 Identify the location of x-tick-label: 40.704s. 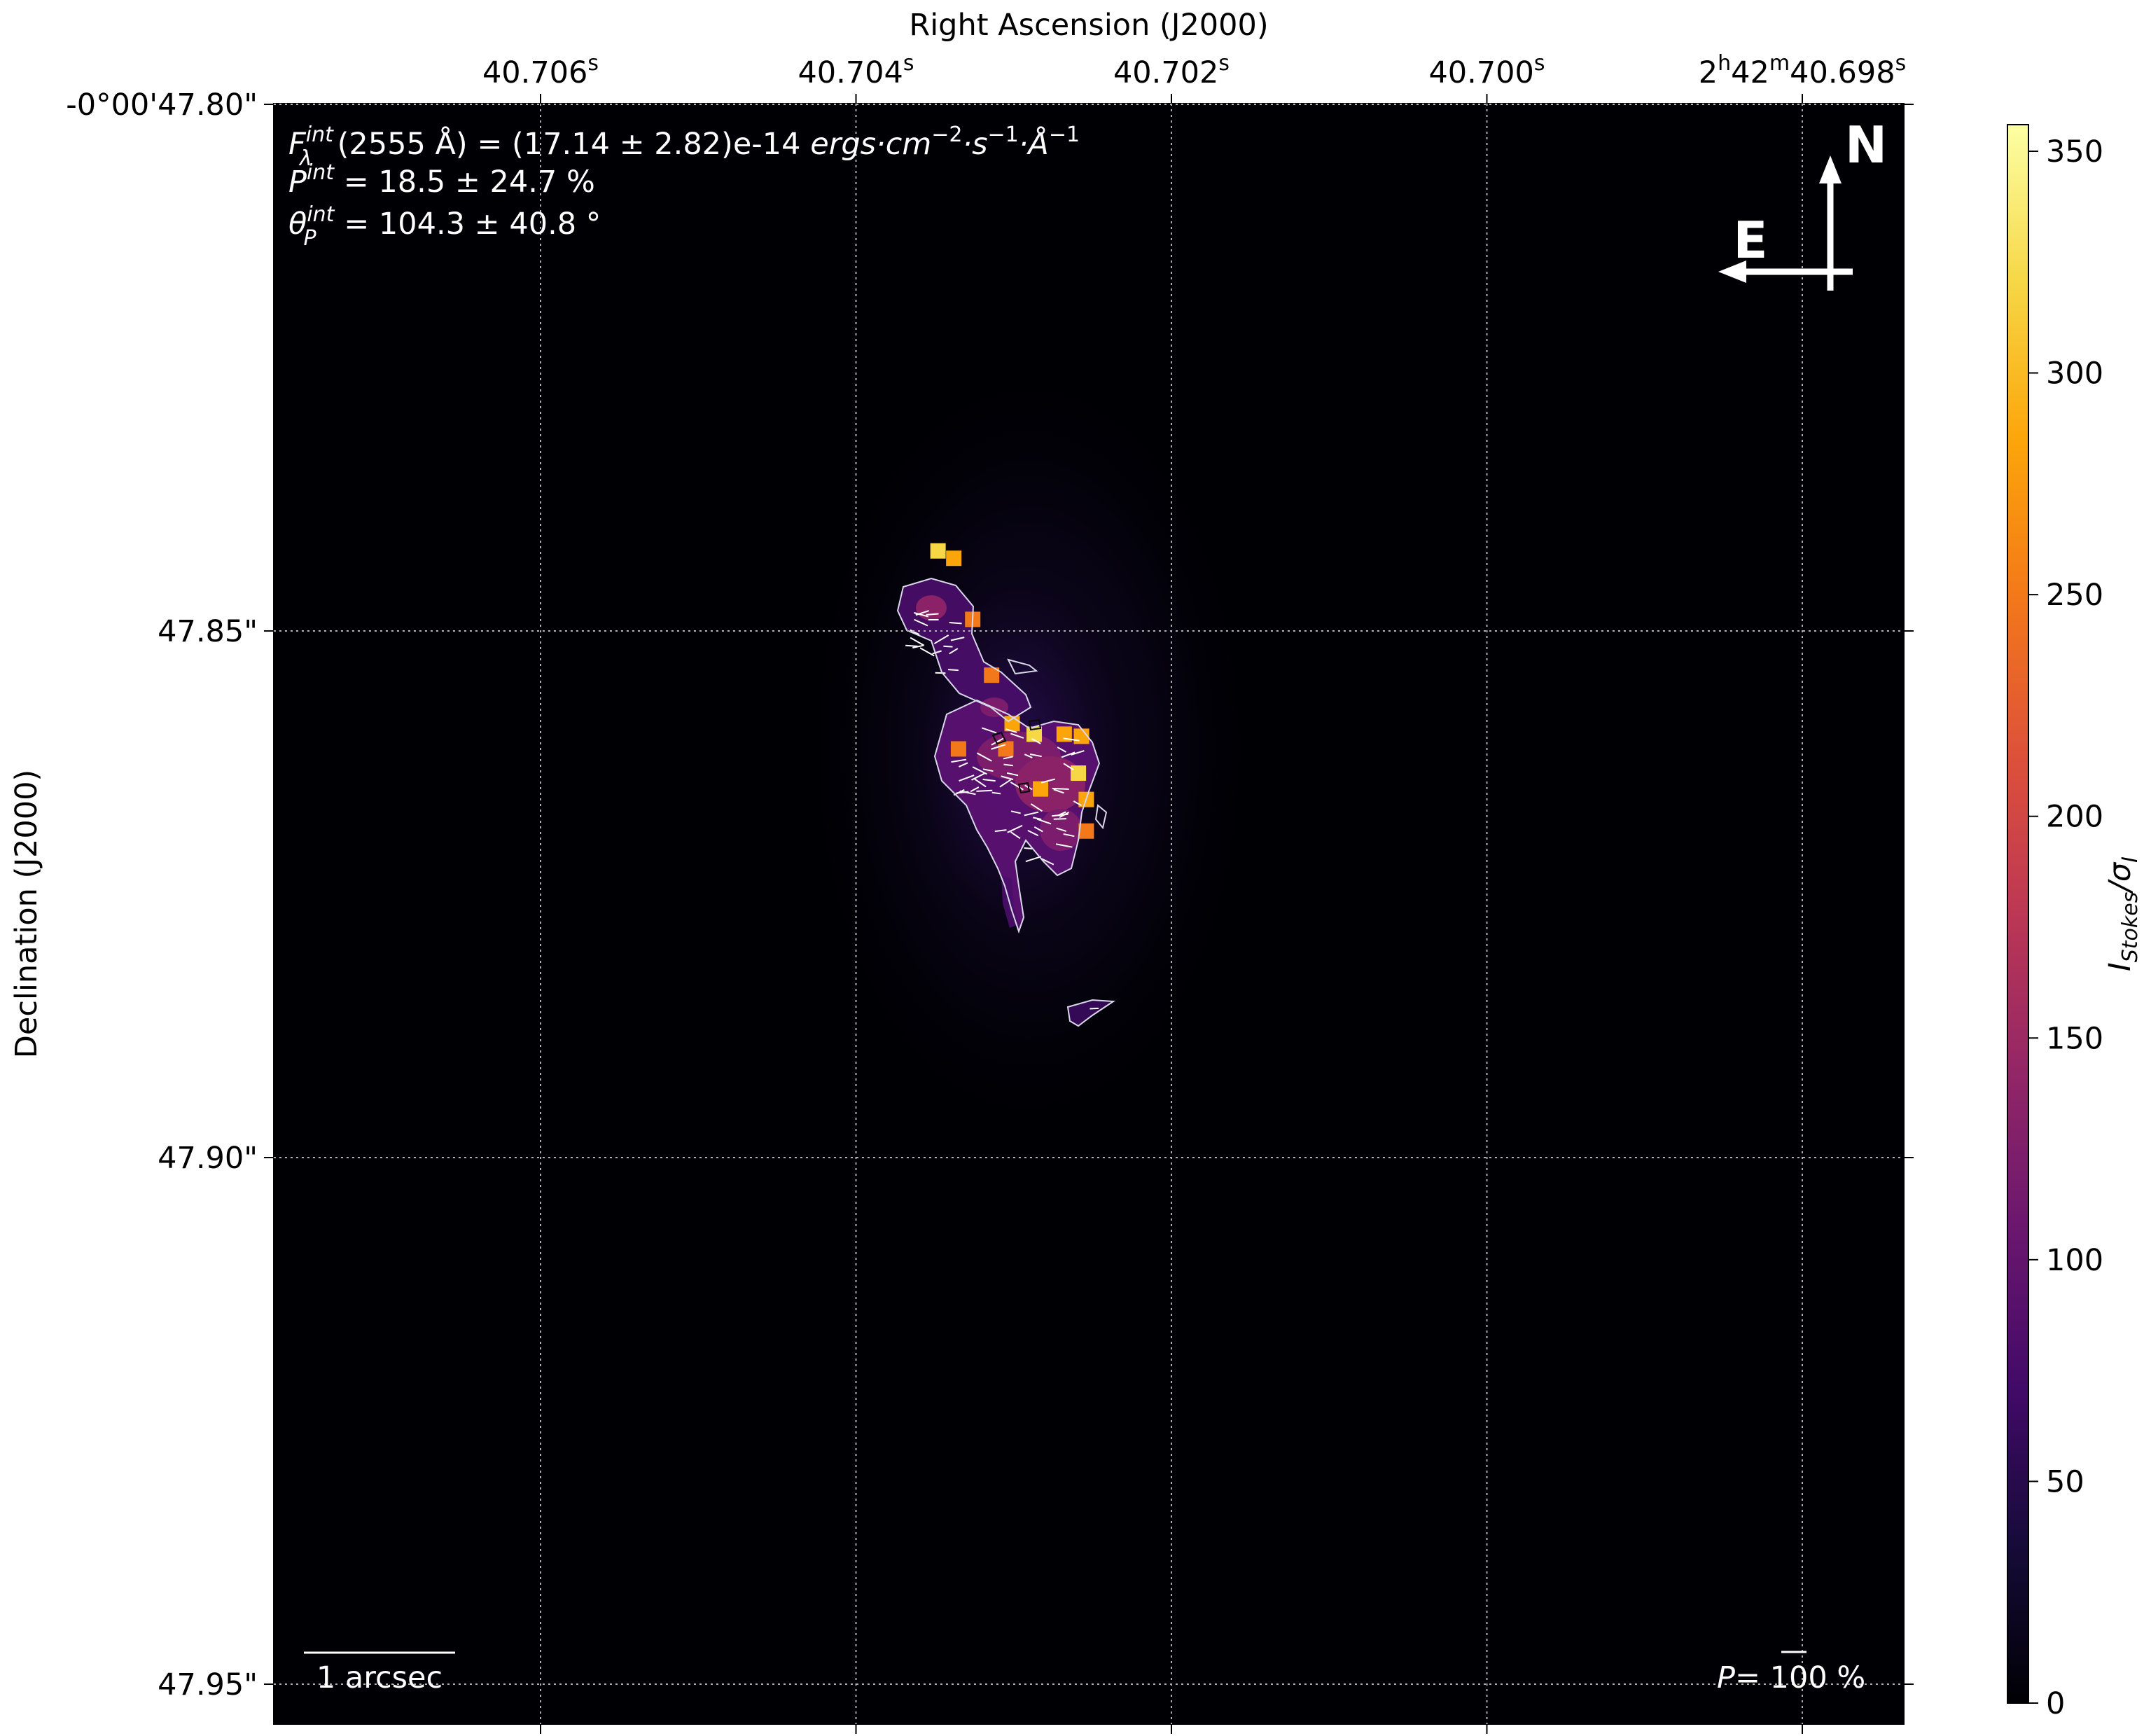
(856, 70).